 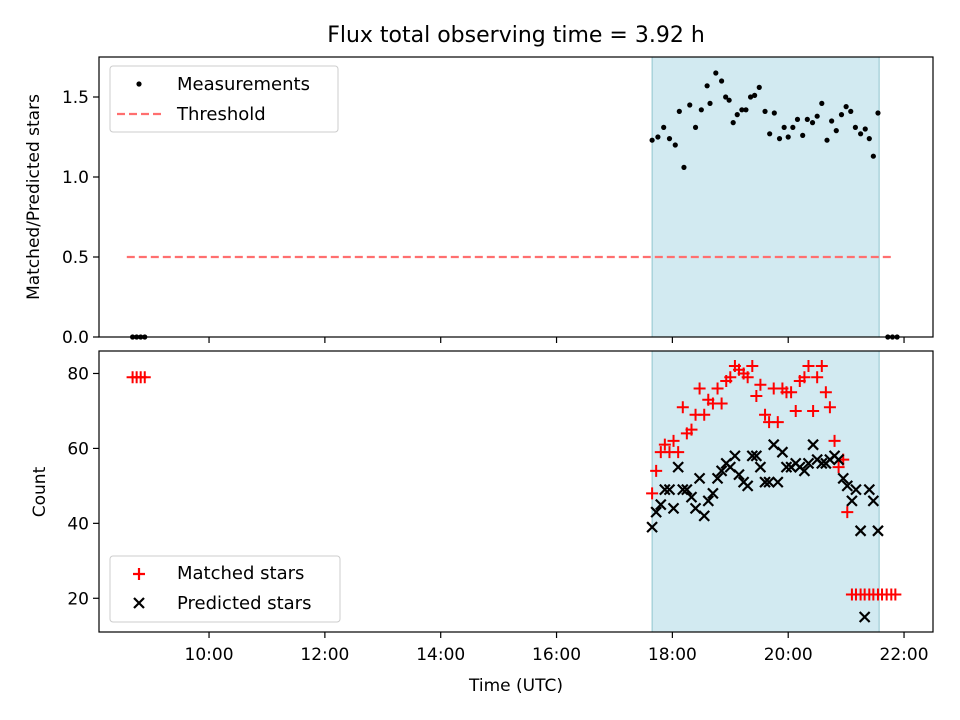 I want to click on ratio-y-axis-label: Matched/Predicted stars, so click(x=34, y=197).